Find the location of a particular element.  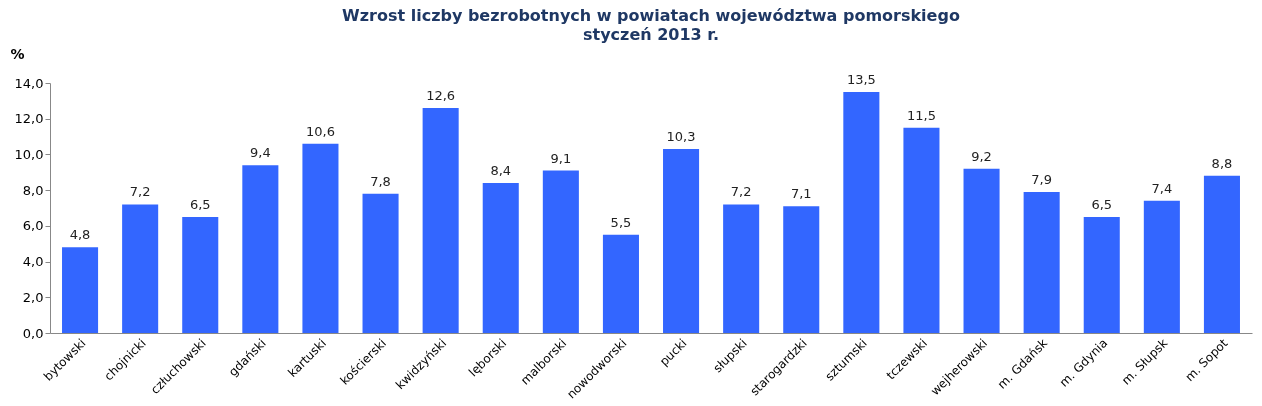

data-label: 10,3 is located at coordinates (681, 137).